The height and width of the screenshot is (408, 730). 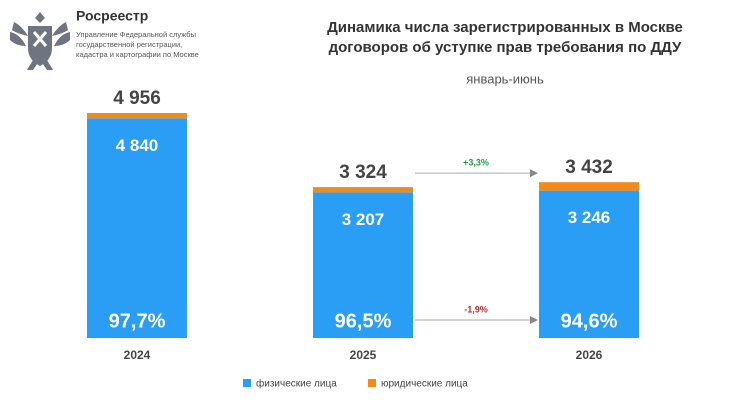 What do you see at coordinates (40, 41) in the screenshot?
I see `logo` at bounding box center [40, 41].